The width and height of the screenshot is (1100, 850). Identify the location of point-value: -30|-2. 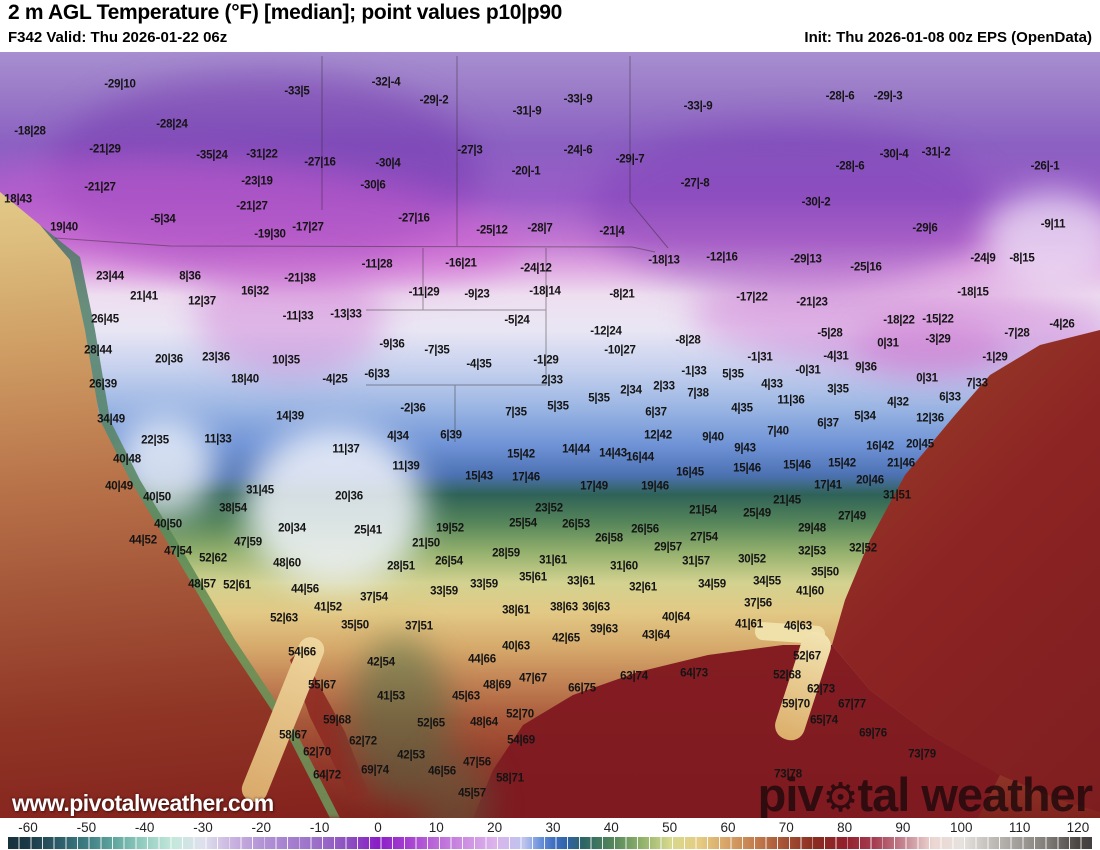
(816, 202).